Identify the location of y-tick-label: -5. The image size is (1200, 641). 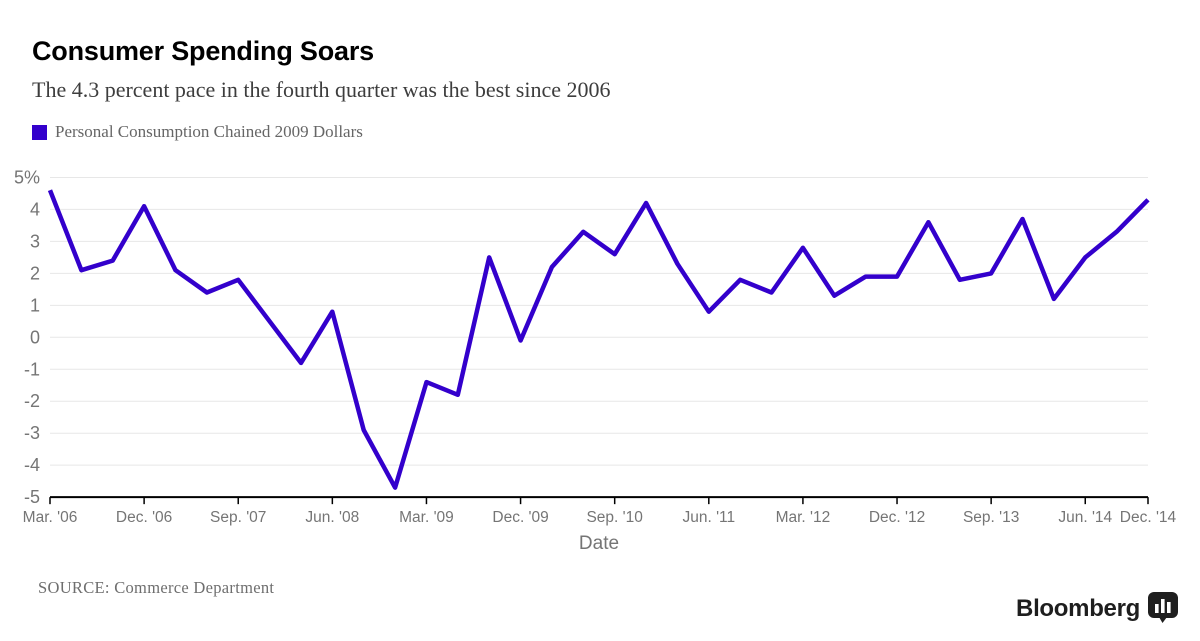
(32, 497).